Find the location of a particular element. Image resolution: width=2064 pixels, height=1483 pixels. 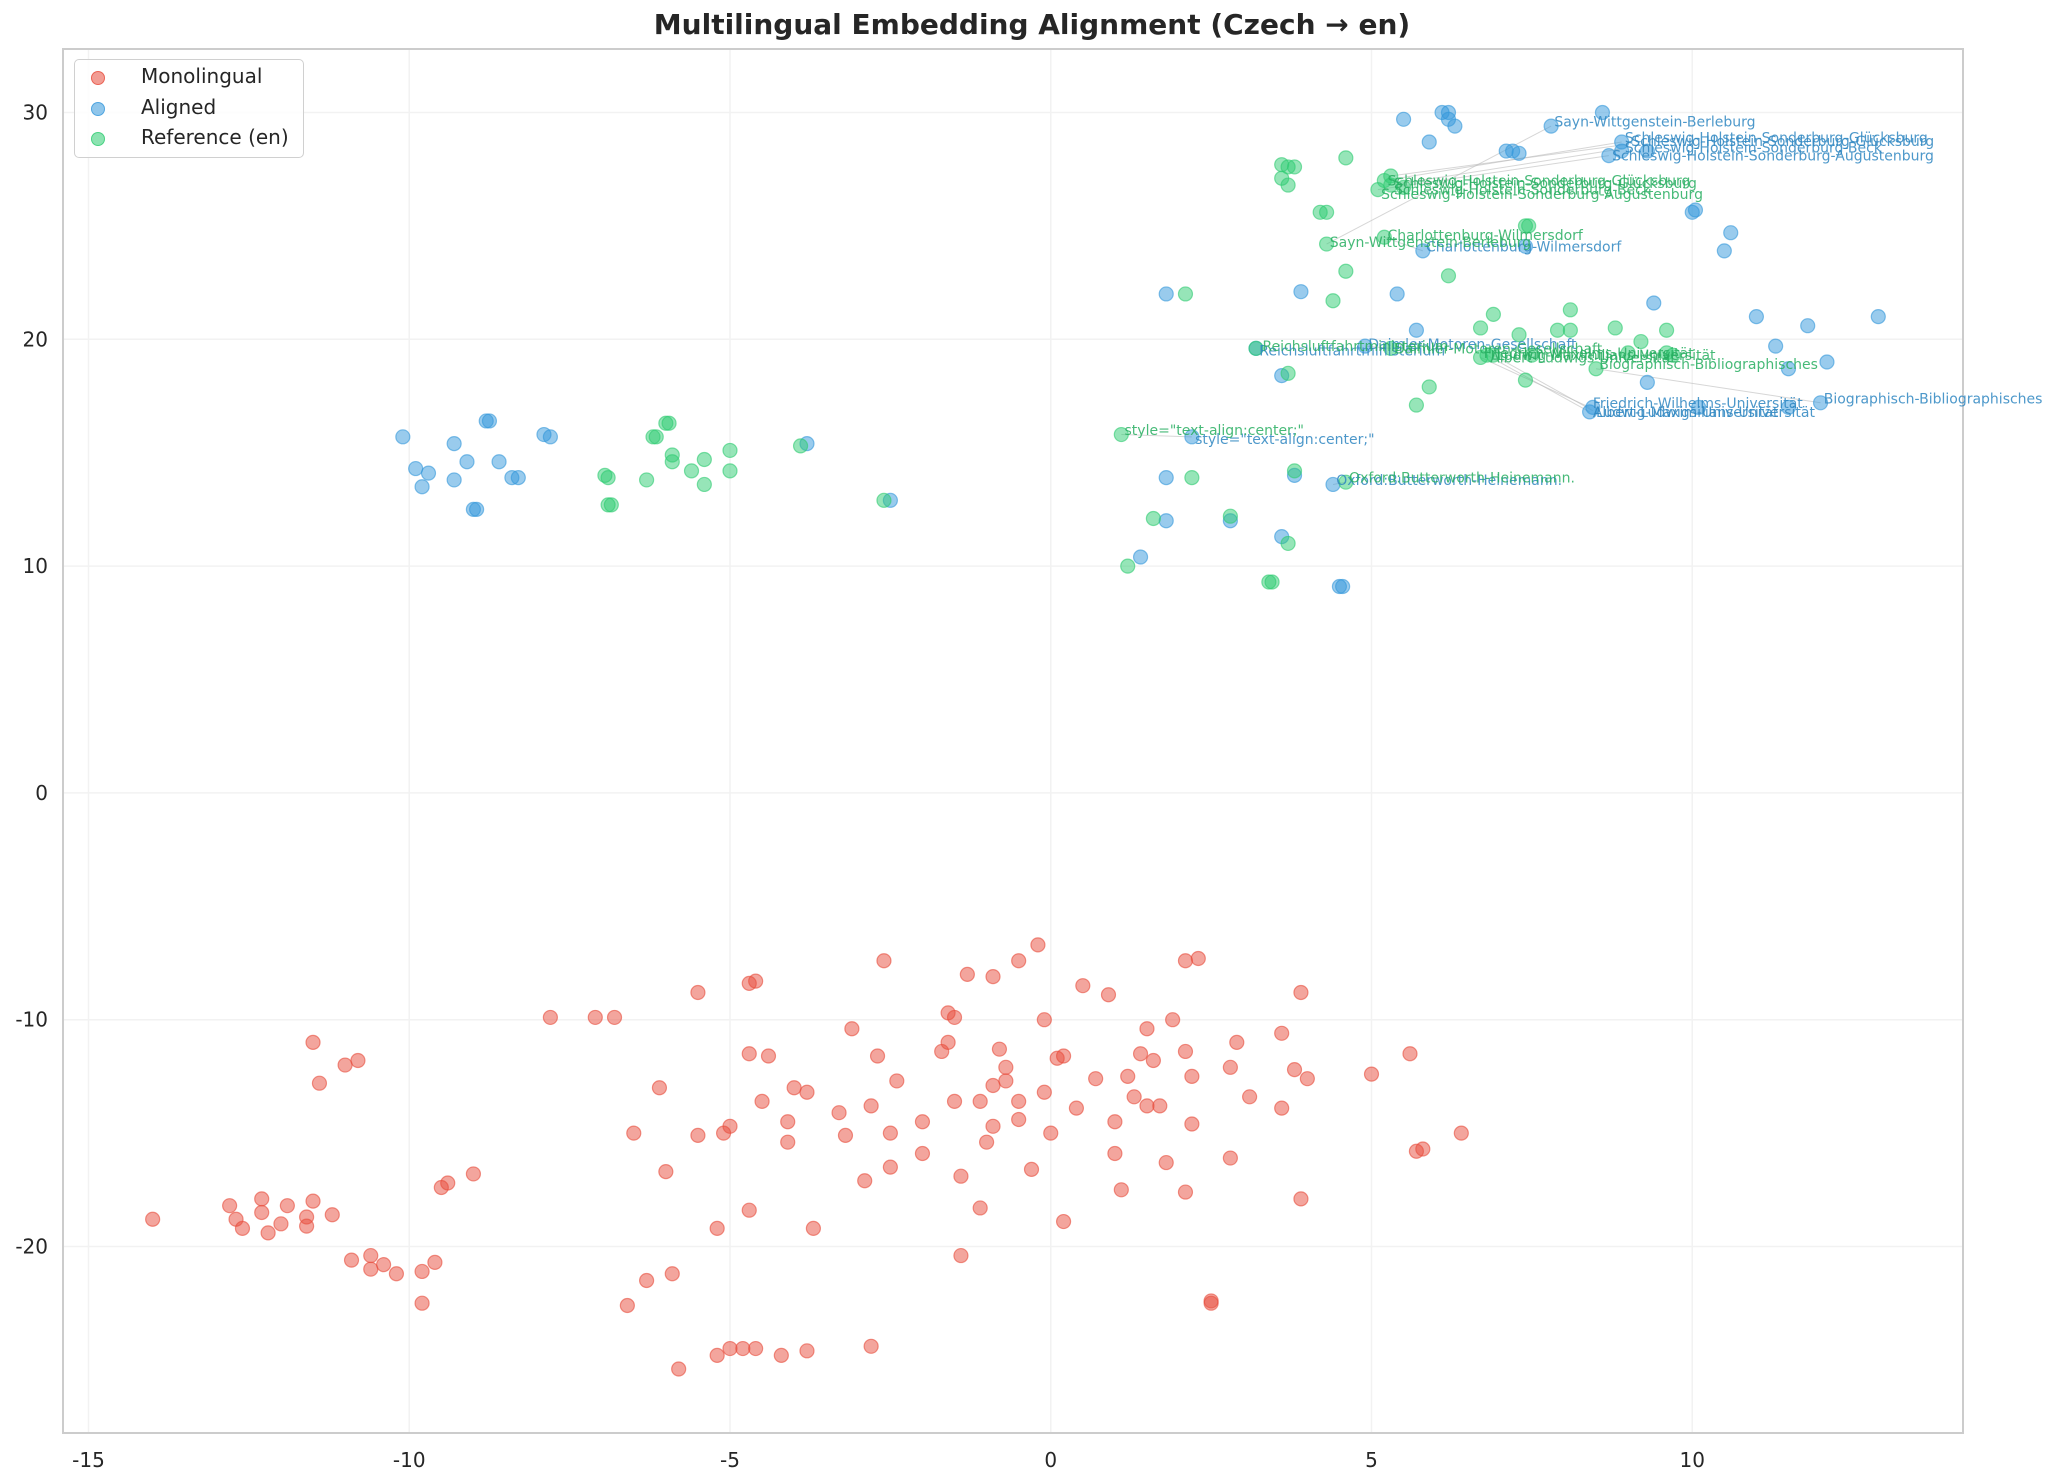

point-label: Schleswig-Holstein-Sonderburg-Glücksburg is located at coordinates (1545, 184).